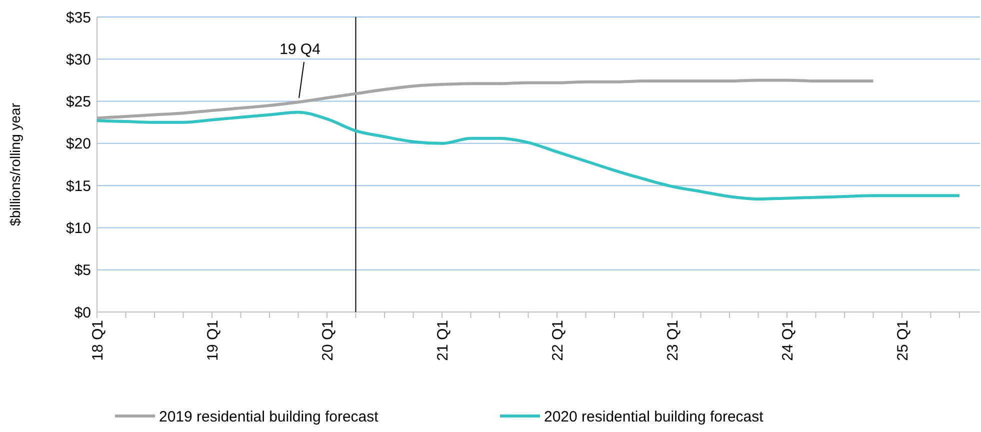  What do you see at coordinates (654, 417) in the screenshot?
I see `legend-label: 2020 residential building forecast` at bounding box center [654, 417].